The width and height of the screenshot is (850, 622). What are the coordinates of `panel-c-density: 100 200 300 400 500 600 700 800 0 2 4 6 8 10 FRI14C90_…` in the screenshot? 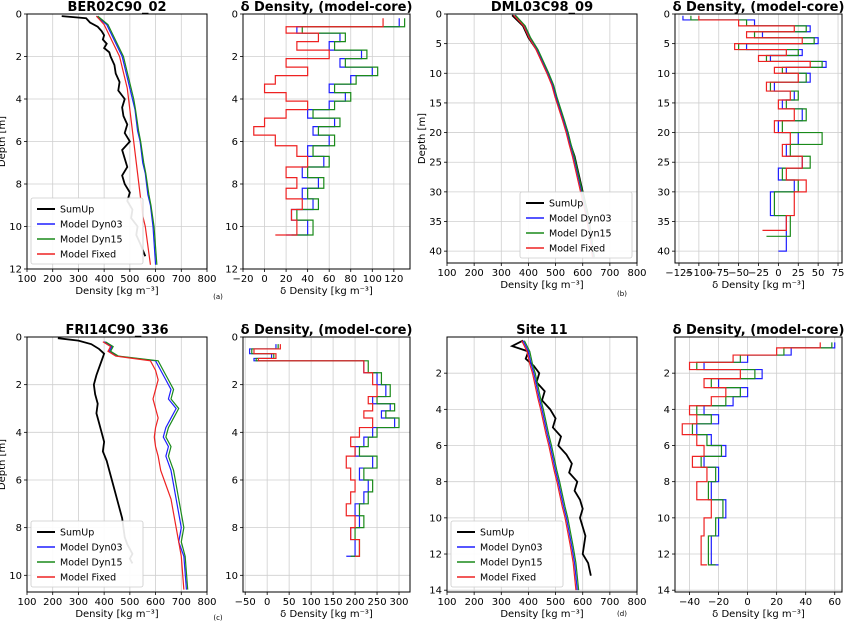 It's located at (111, 472).